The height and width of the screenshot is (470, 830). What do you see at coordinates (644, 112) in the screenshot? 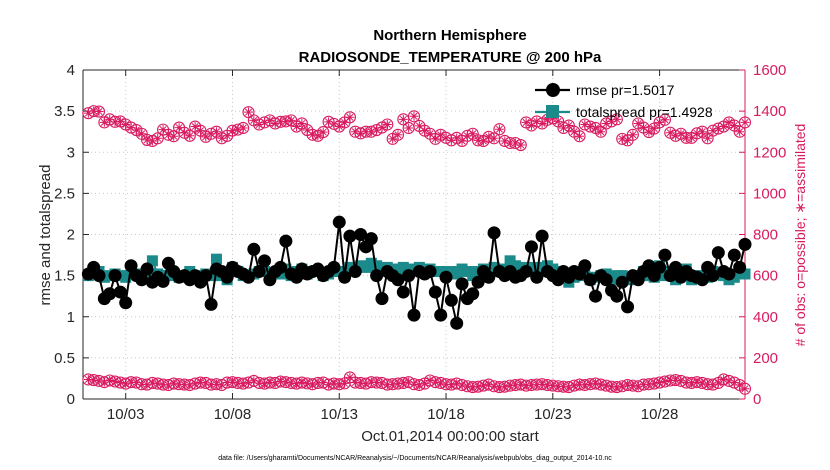
I see `legend-totalspread-label: totalspread pr=1.4928` at bounding box center [644, 112].